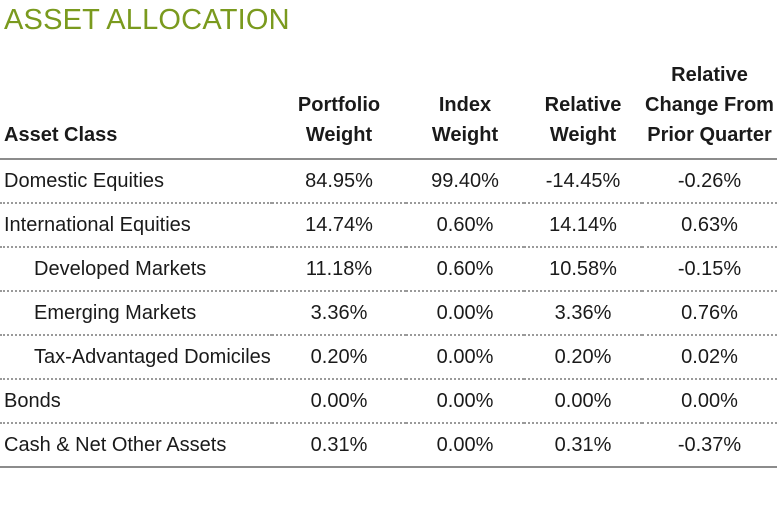 The width and height of the screenshot is (777, 515). What do you see at coordinates (709, 401) in the screenshot?
I see `relative-change-cell: 0.00%` at bounding box center [709, 401].